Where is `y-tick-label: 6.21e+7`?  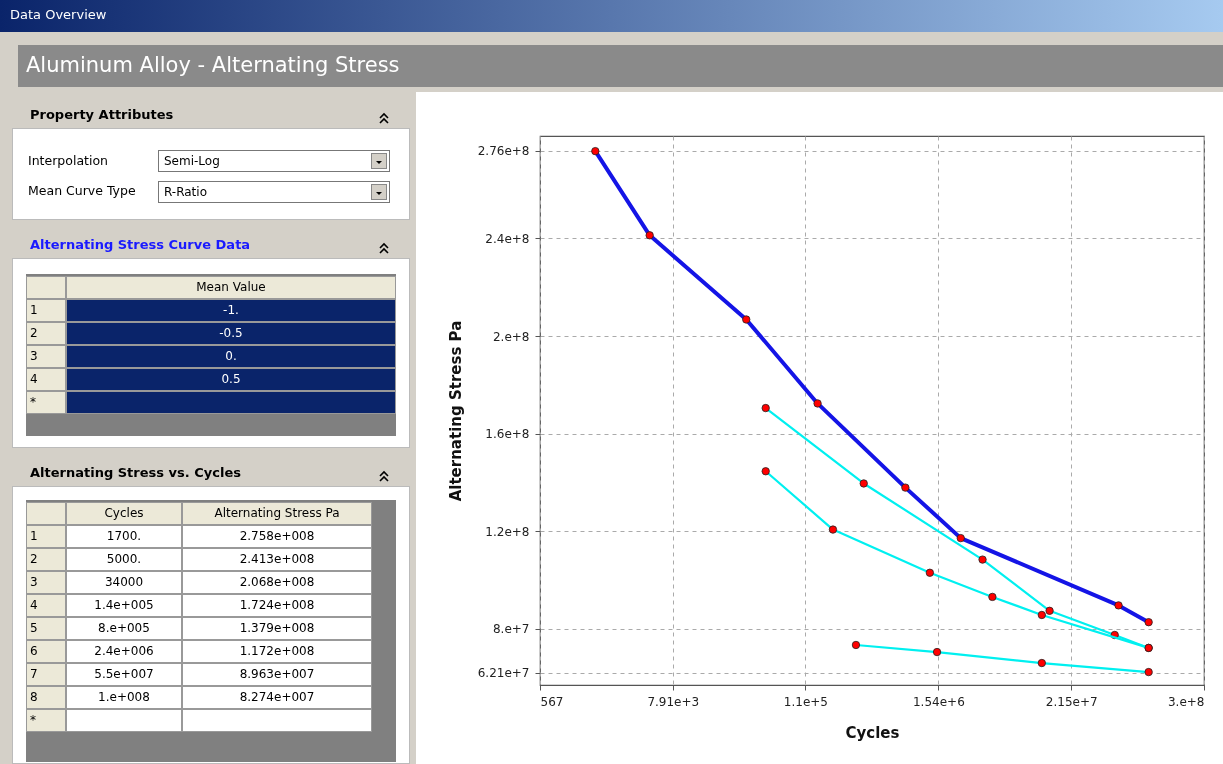 y-tick-label: 6.21e+7 is located at coordinates (503, 673).